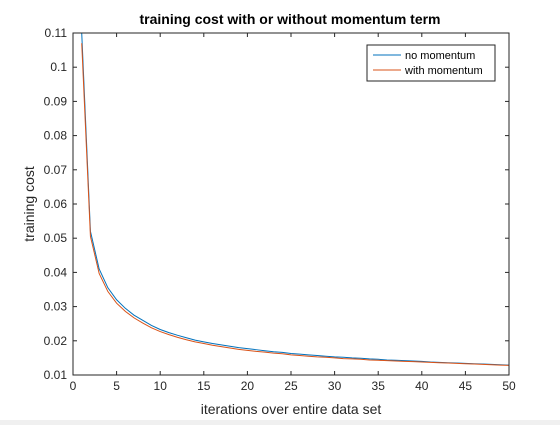 The height and width of the screenshot is (425, 560). Describe the element at coordinates (291, 409) in the screenshot. I see `x-axis-label: iterations over entire data set` at that location.